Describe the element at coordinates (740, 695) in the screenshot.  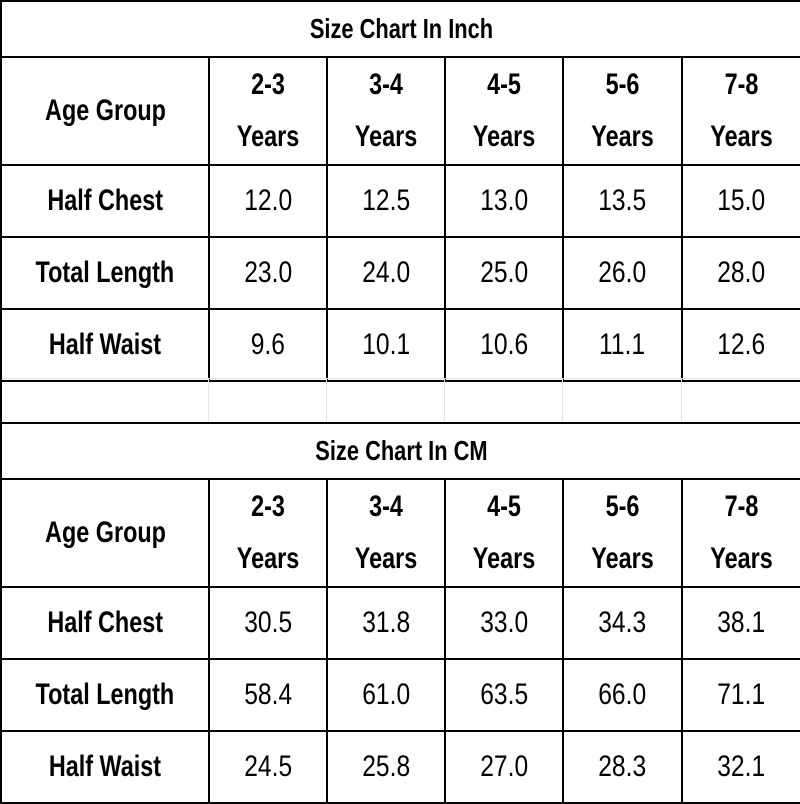
I see `table-cell: 71.1` at that location.